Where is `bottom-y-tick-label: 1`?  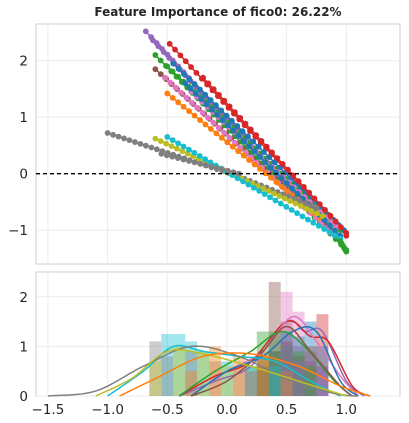
bottom-y-tick-label: 1 is located at coordinates (23, 347).